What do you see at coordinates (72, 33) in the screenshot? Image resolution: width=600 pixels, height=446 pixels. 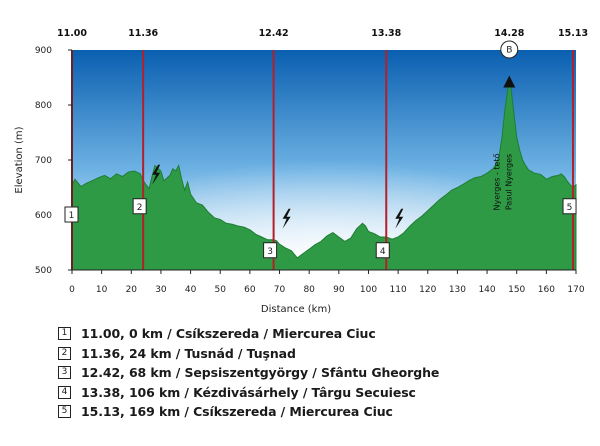 I see `checkpoint-time-label: 11.00` at bounding box center [72, 33].